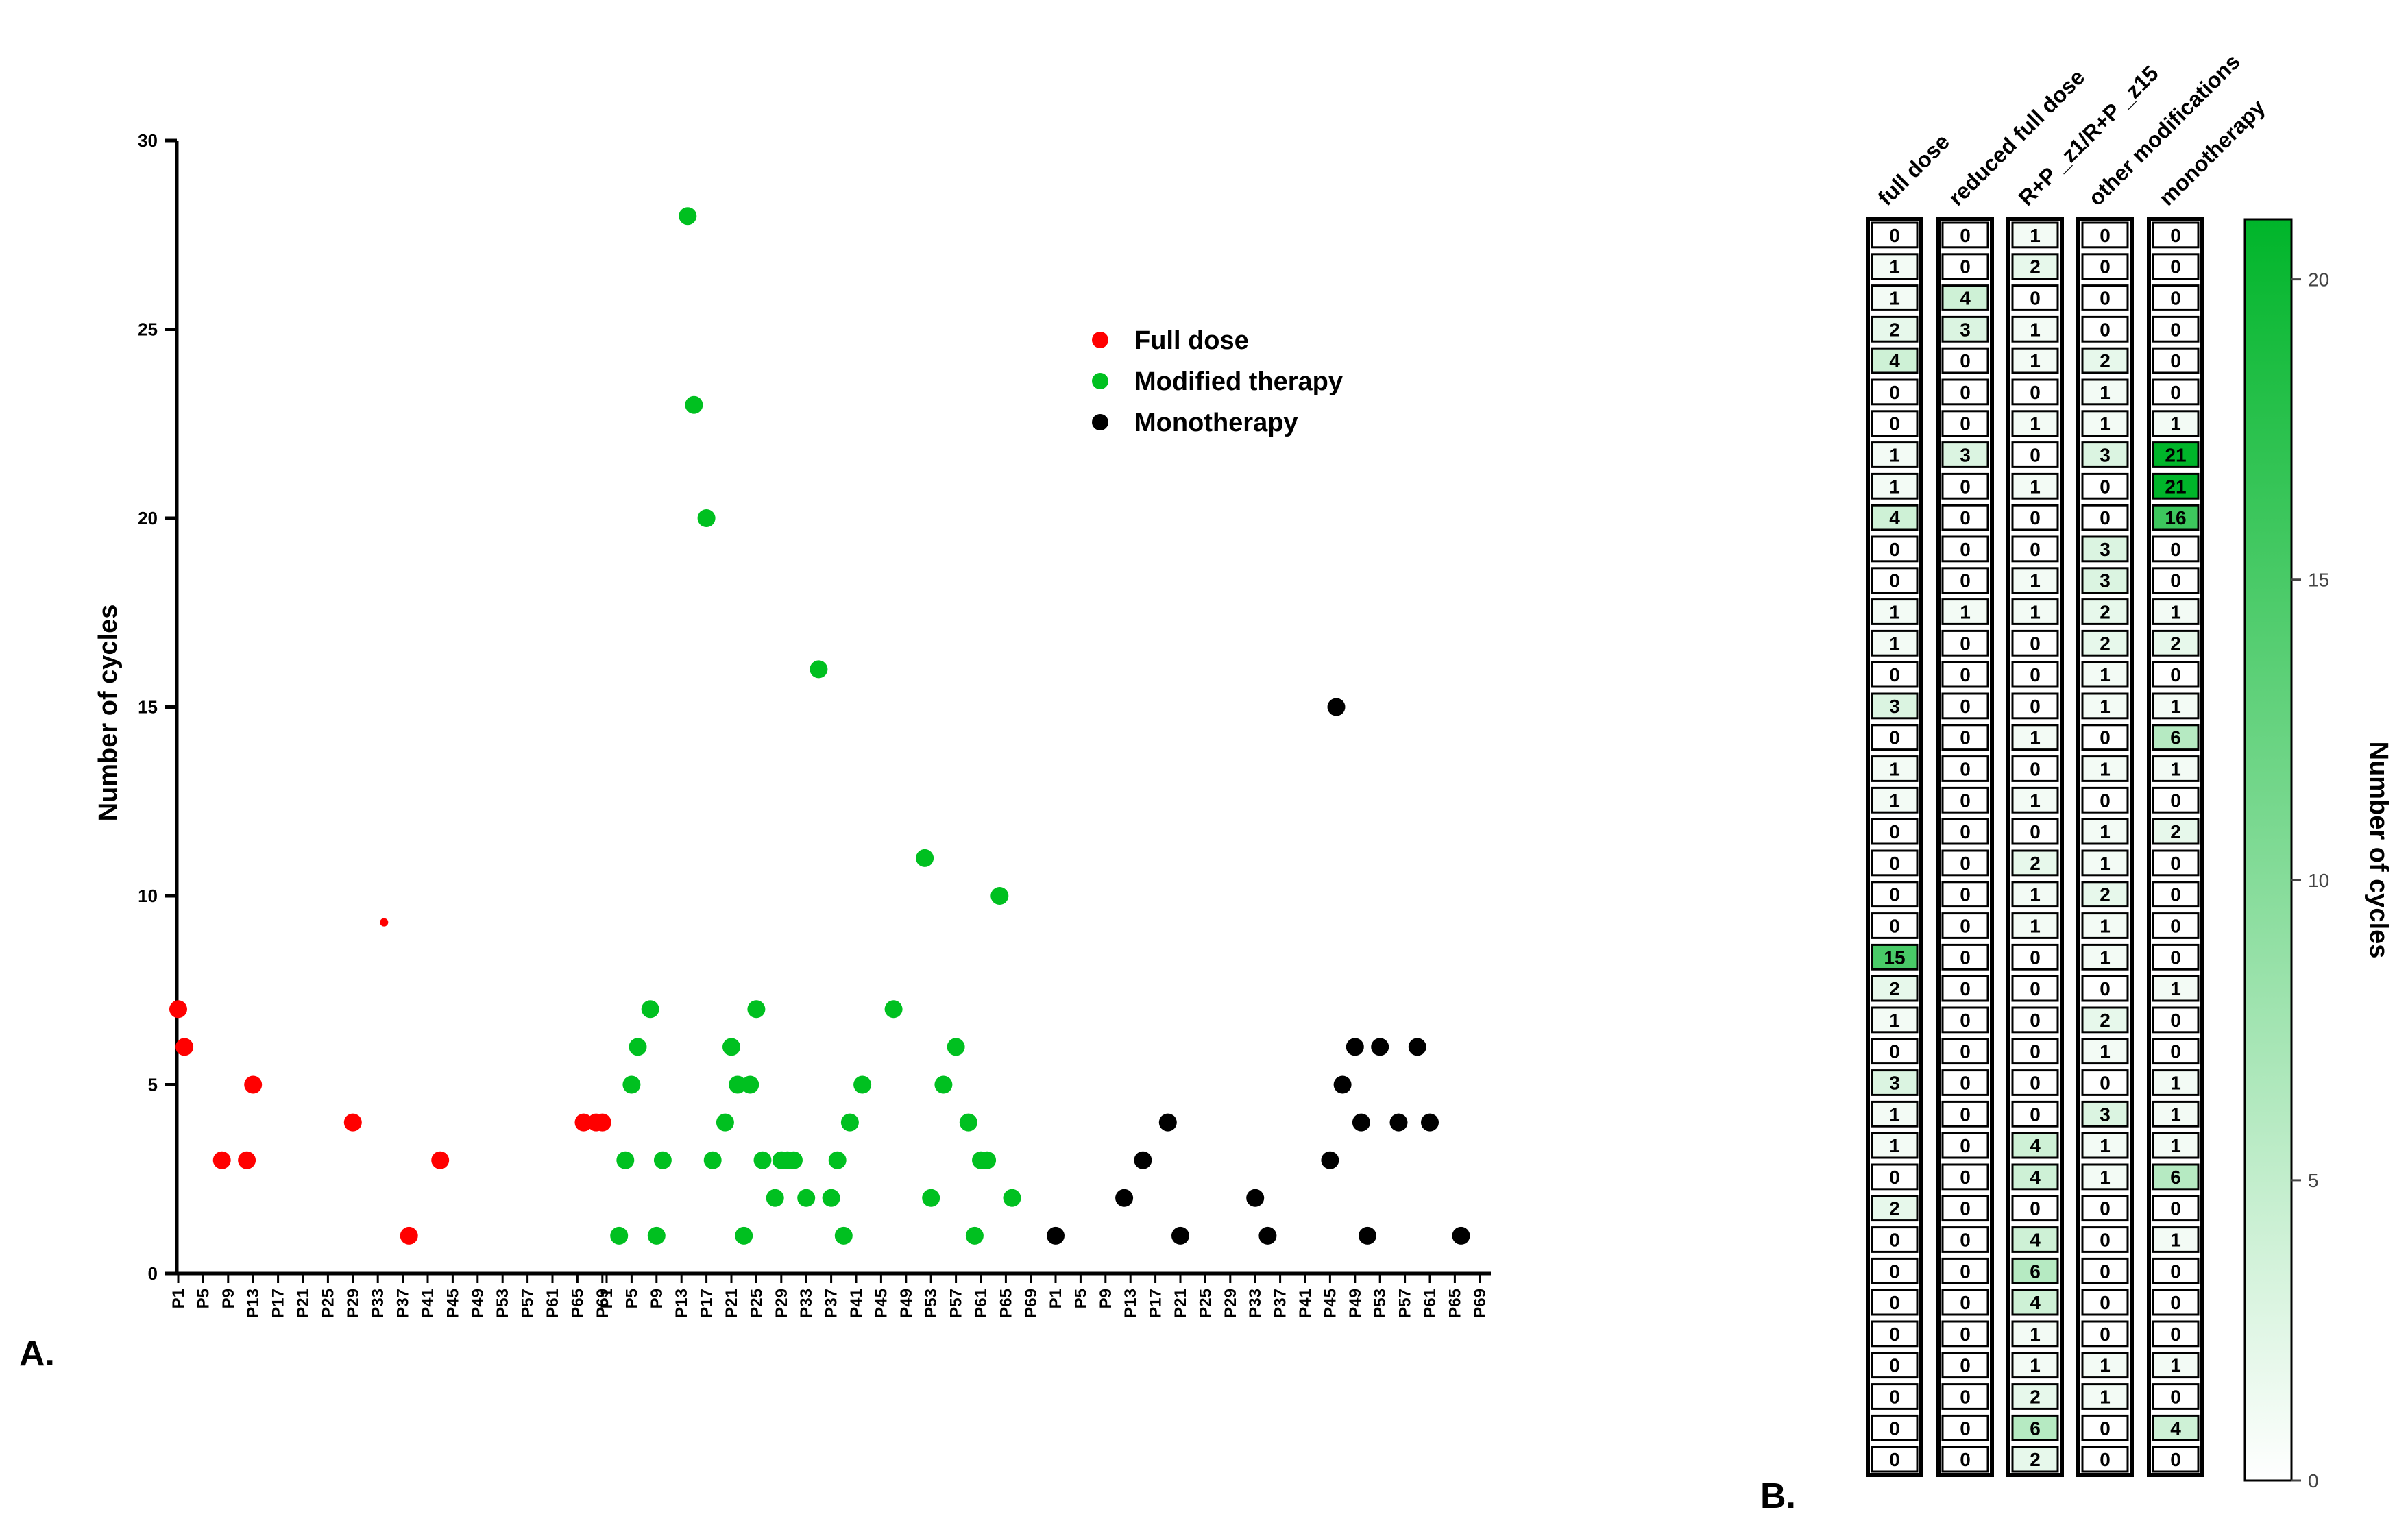 Image resolution: width=2408 pixels, height=1523 pixels. I want to click on x-tick-label: P17, so click(707, 1303).